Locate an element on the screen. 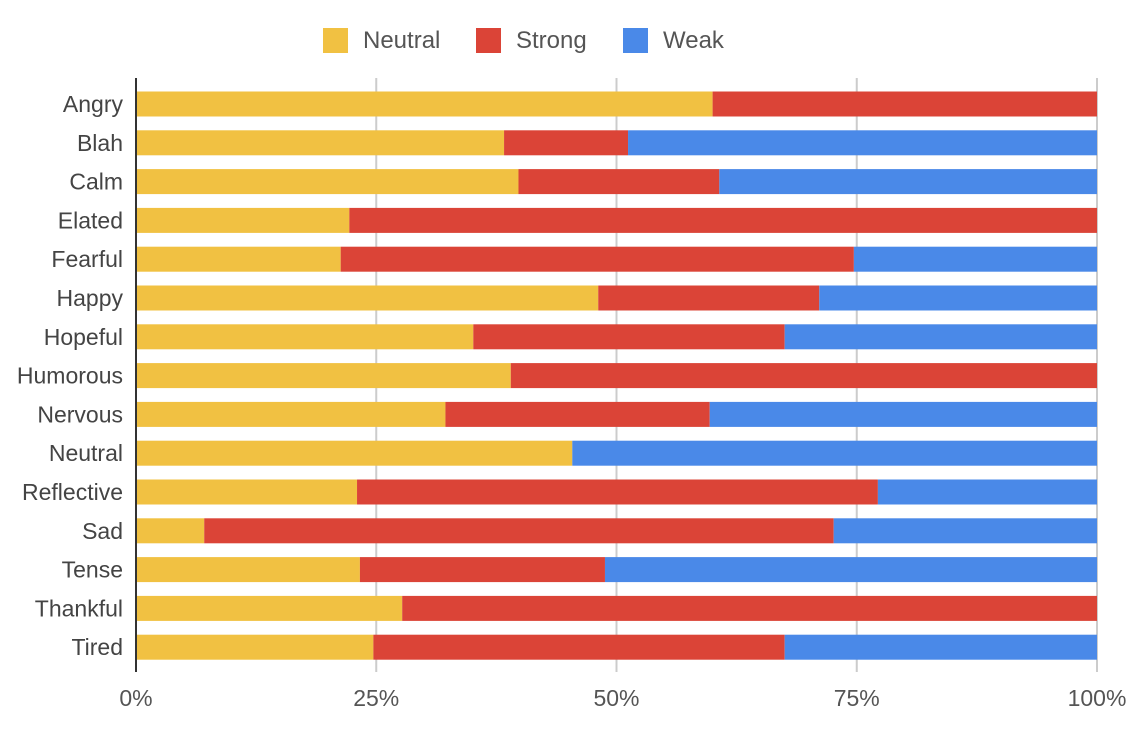 The width and height of the screenshot is (1128, 733). category-label: Nervous is located at coordinates (80, 414).